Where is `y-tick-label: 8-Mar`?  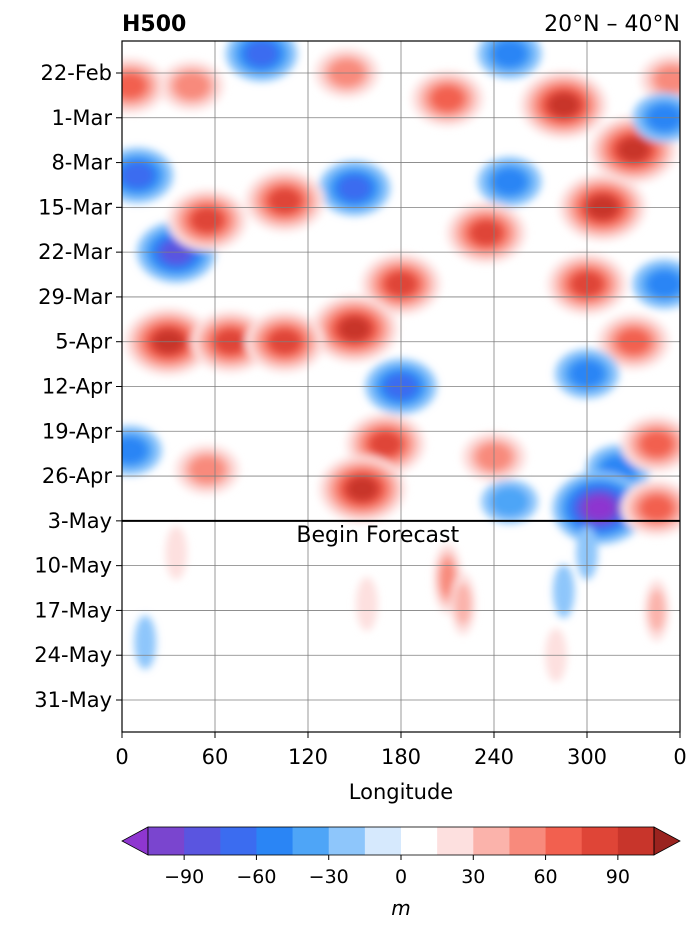
y-tick-label: 8-Mar is located at coordinates (81, 163).